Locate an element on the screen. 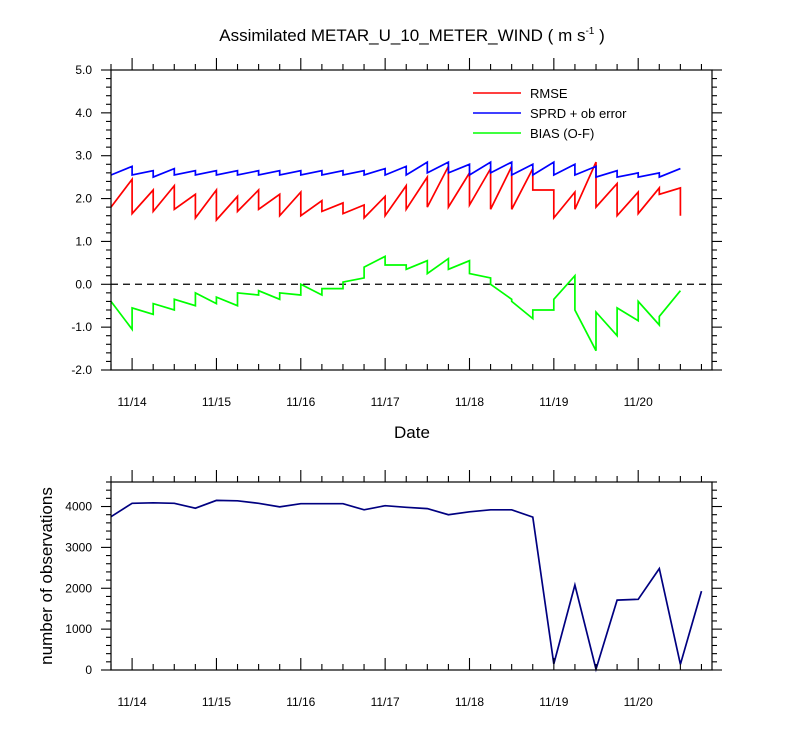 Image resolution: width=800 pixels, height=750 pixels. top-x-axis-label: Date is located at coordinates (412, 432).